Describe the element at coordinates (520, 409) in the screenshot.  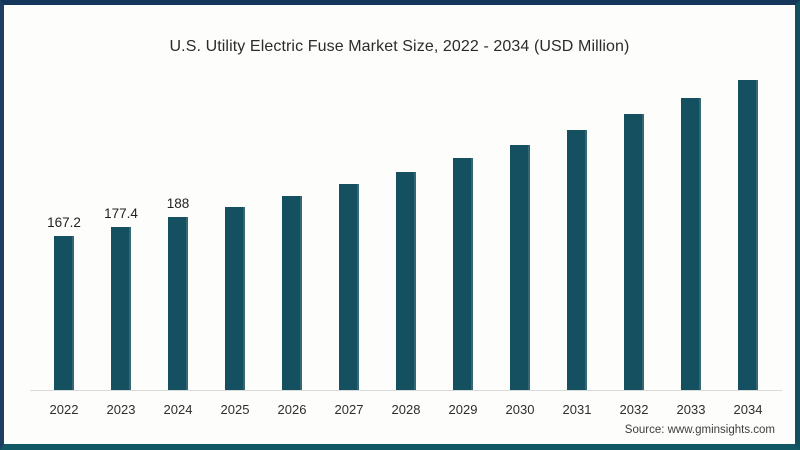
I see `x-tick-label-2030: 2030` at that location.